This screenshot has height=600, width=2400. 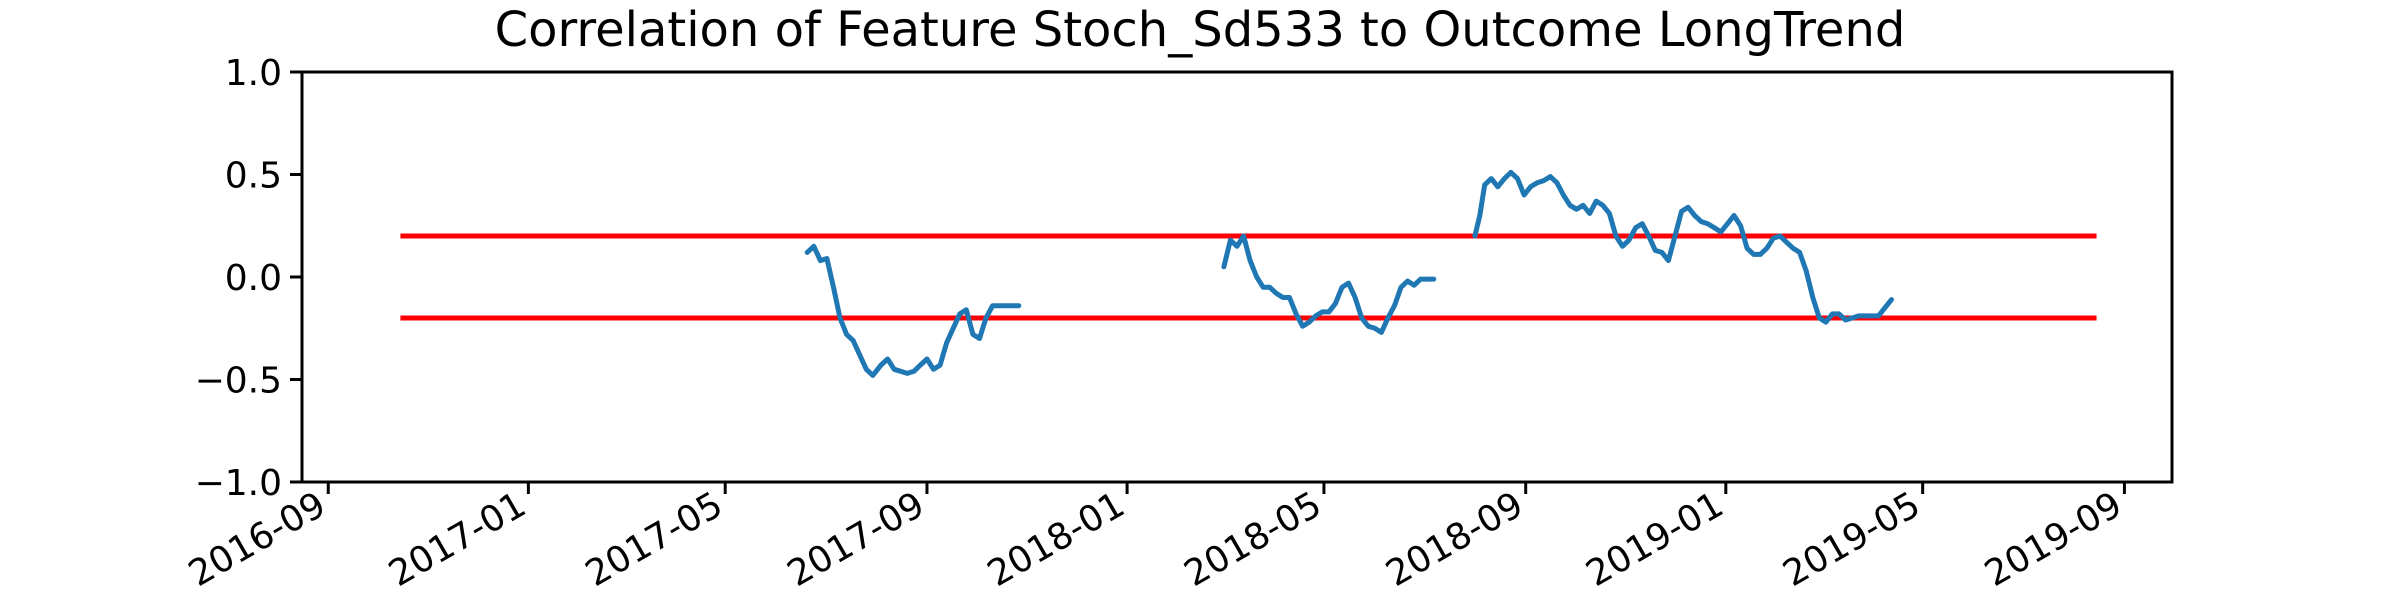 I want to click on x-tick-label: 2017-01, so click(x=457, y=539).